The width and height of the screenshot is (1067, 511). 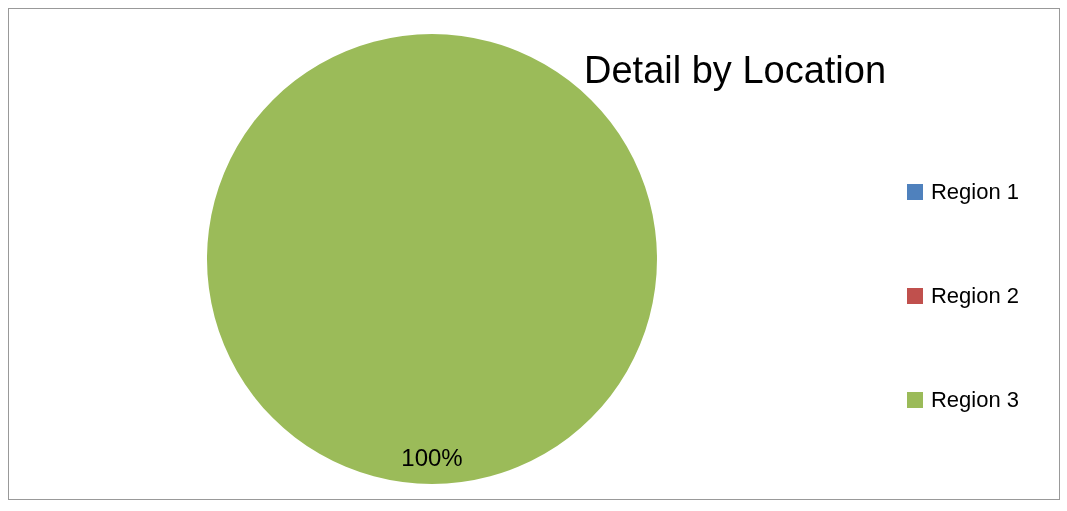 I want to click on legend-label: Region 1, so click(x=974, y=192).